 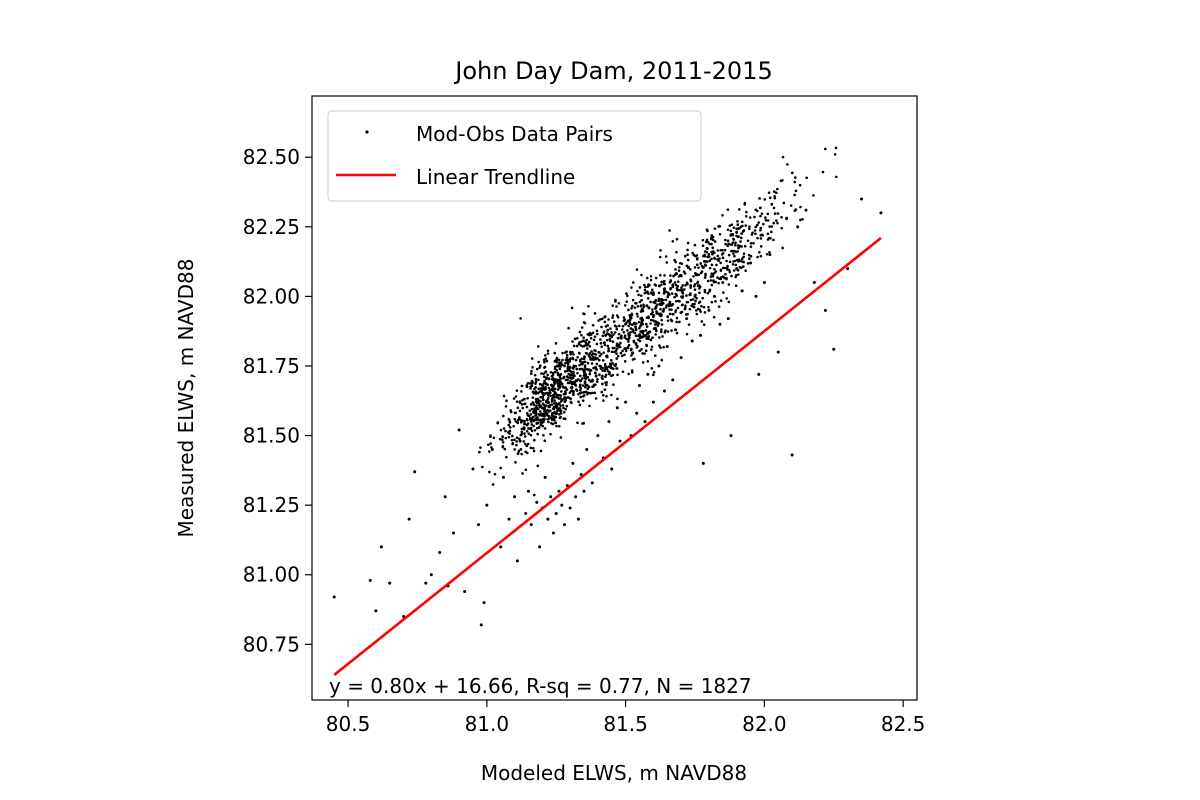 What do you see at coordinates (514, 134) in the screenshot?
I see `legend-label-points: Mod-Obs Data Pairs` at bounding box center [514, 134].